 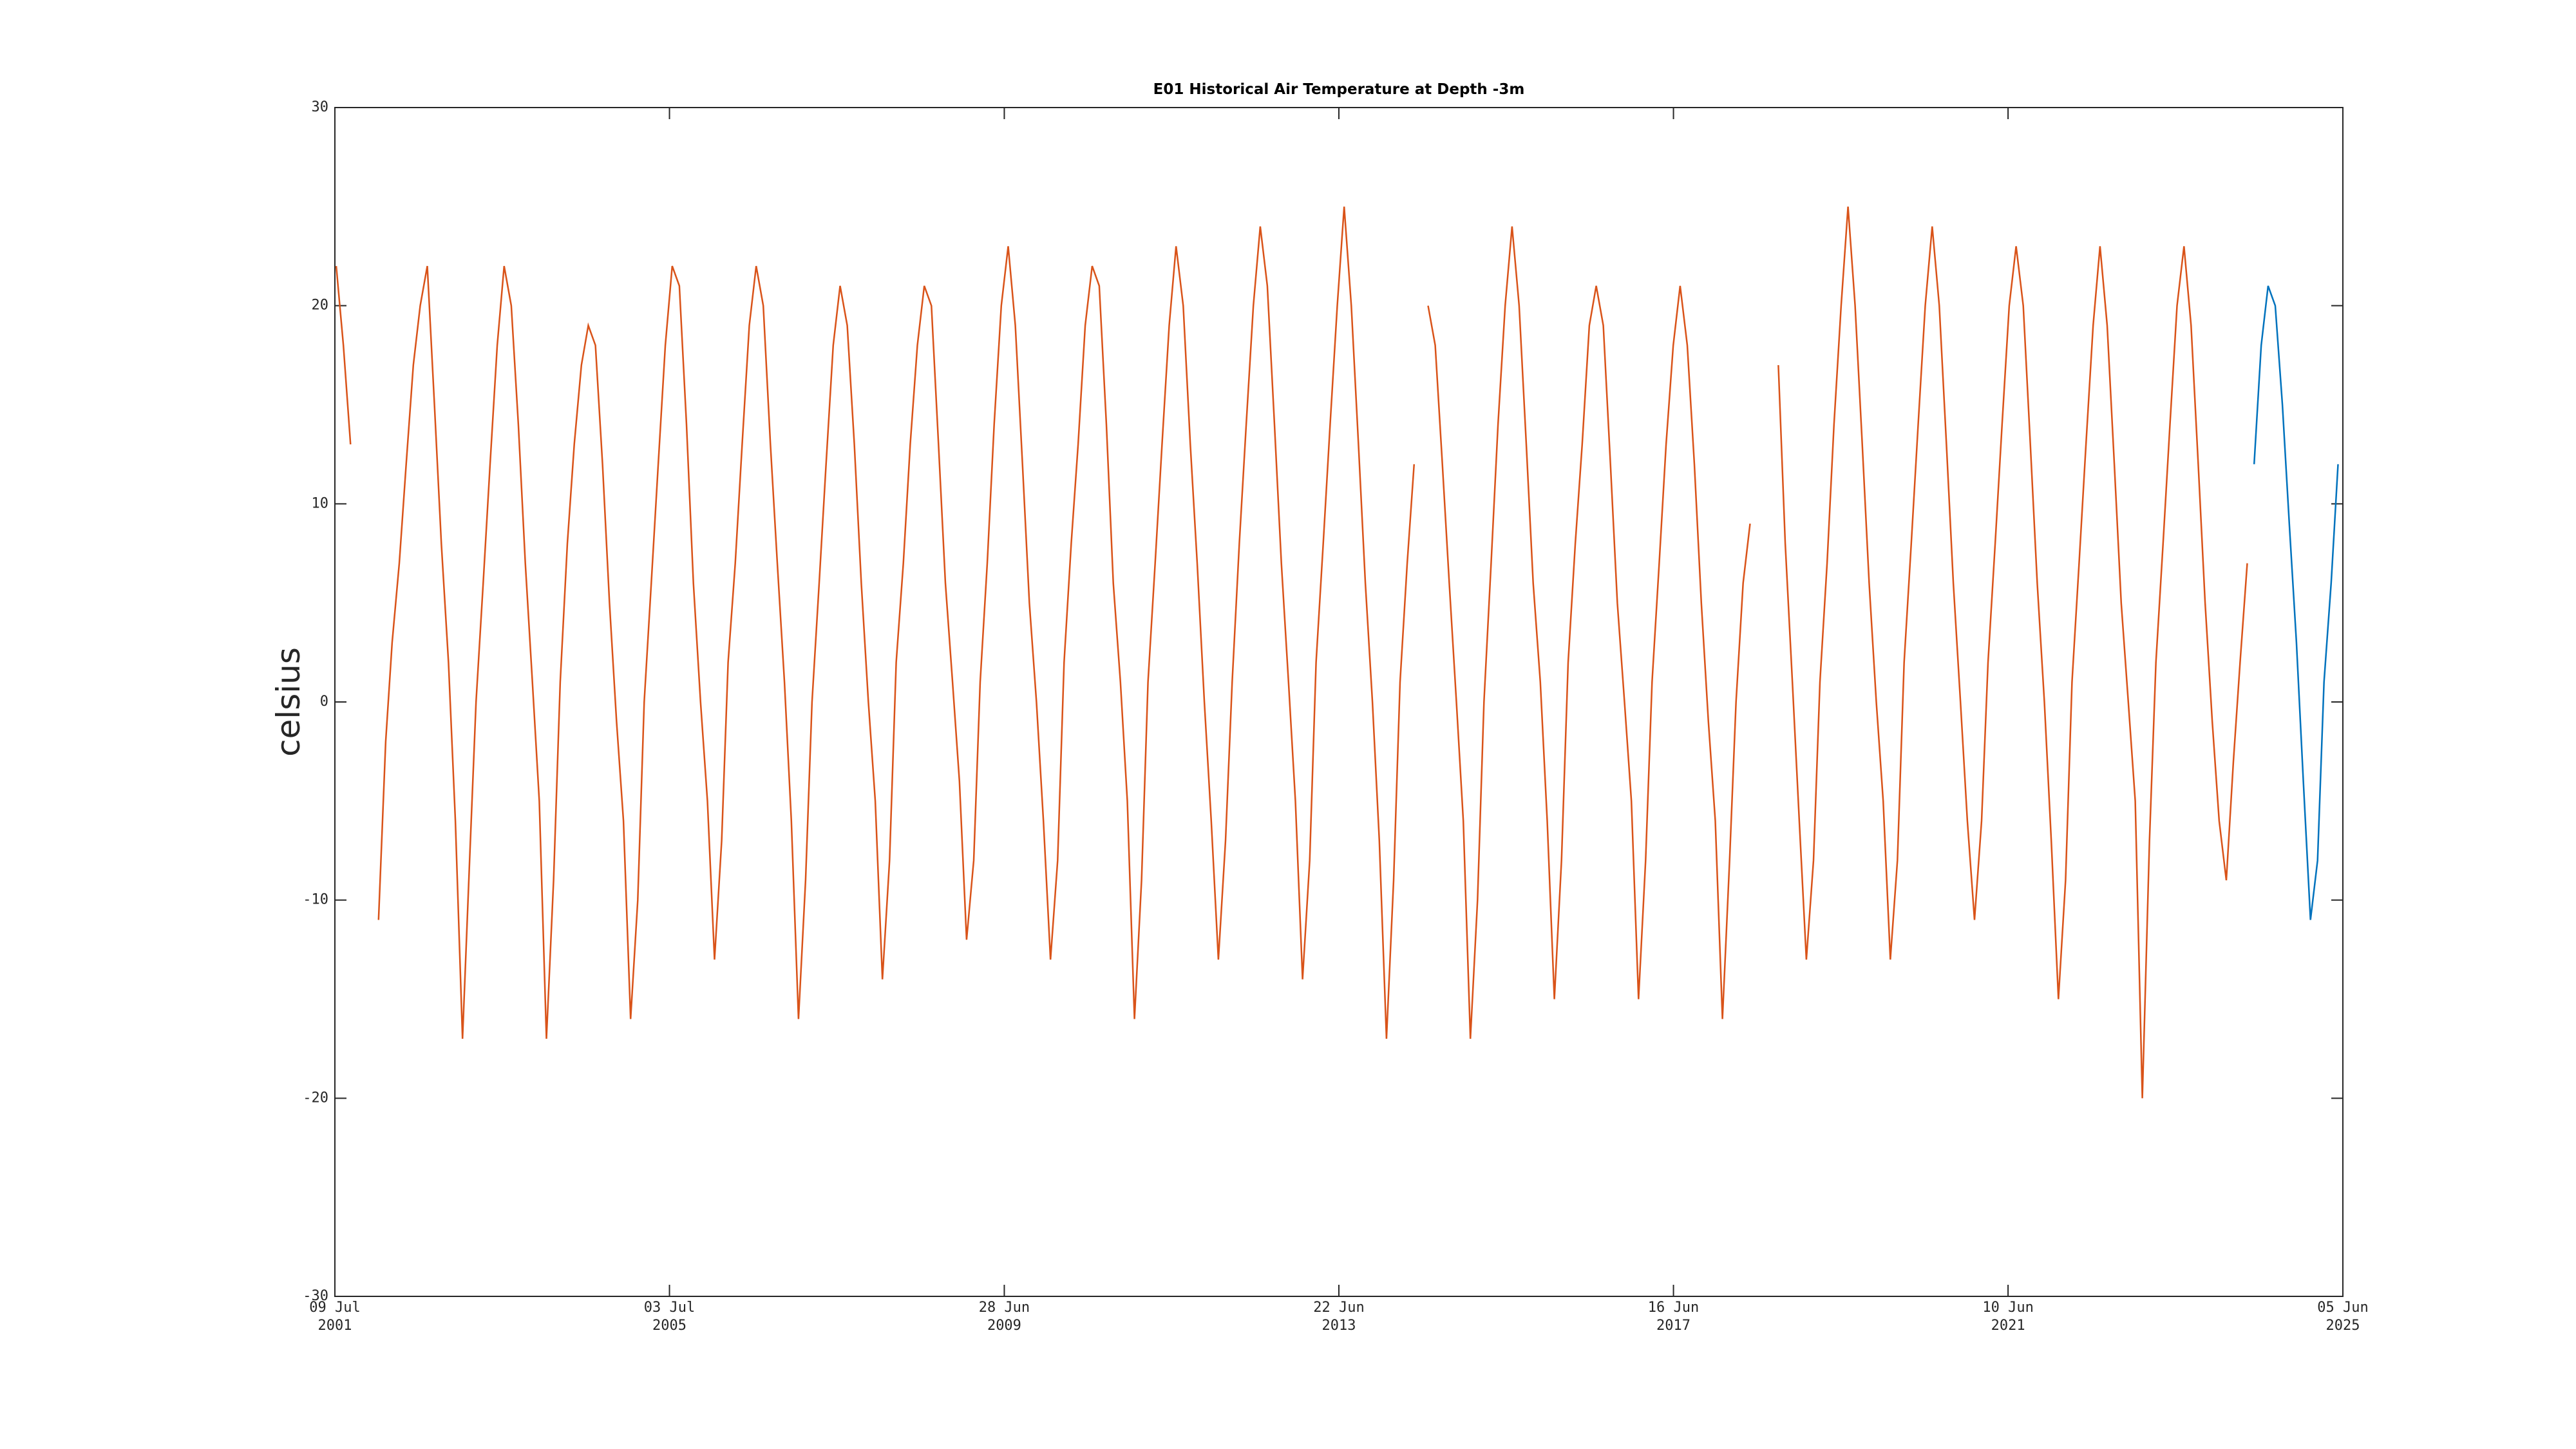 What do you see at coordinates (320, 306) in the screenshot?
I see `y-tick-label: 20` at bounding box center [320, 306].